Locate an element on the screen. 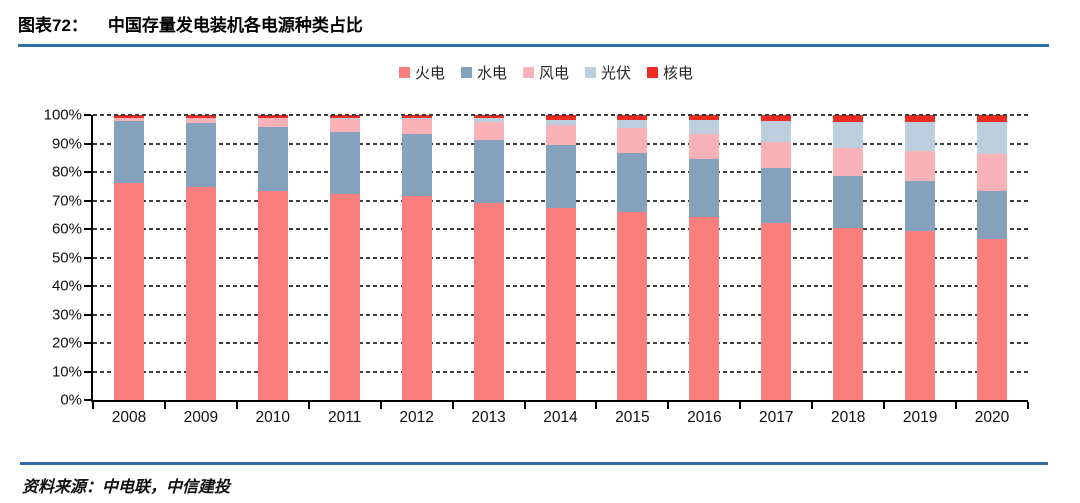 The image size is (1080, 503). legend-item-光伏: 光伏 is located at coordinates (608, 72).